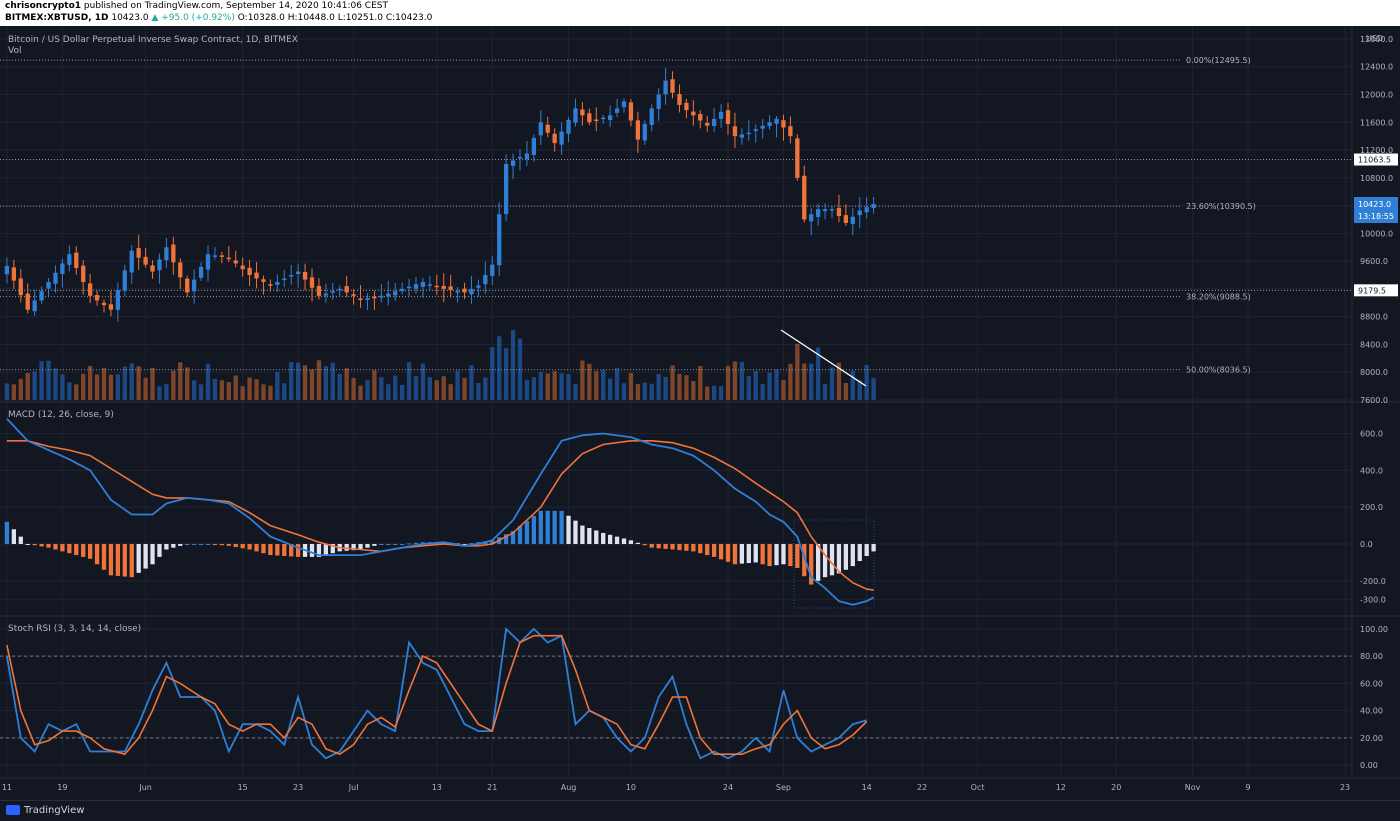 Image resolution: width=1400 pixels, height=821 pixels. Describe the element at coordinates (1372, 290) in the screenshot. I see `hline-price-label: 9179.5` at that location.